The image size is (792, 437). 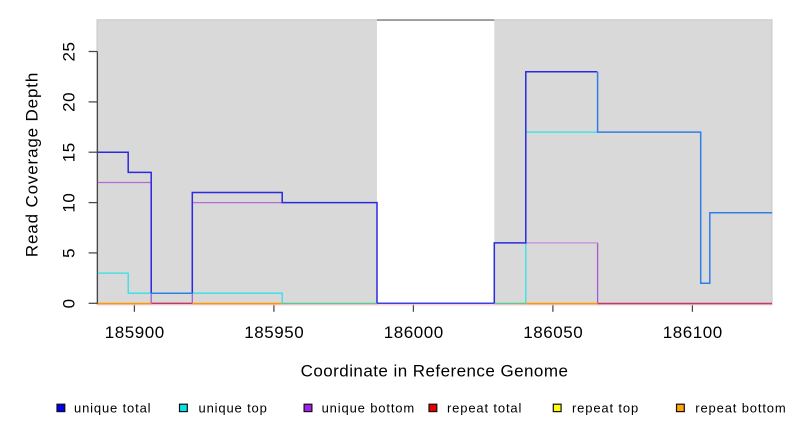 What do you see at coordinates (31, 164) in the screenshot?
I see `svg-text: Read Coverage Depth` at bounding box center [31, 164].